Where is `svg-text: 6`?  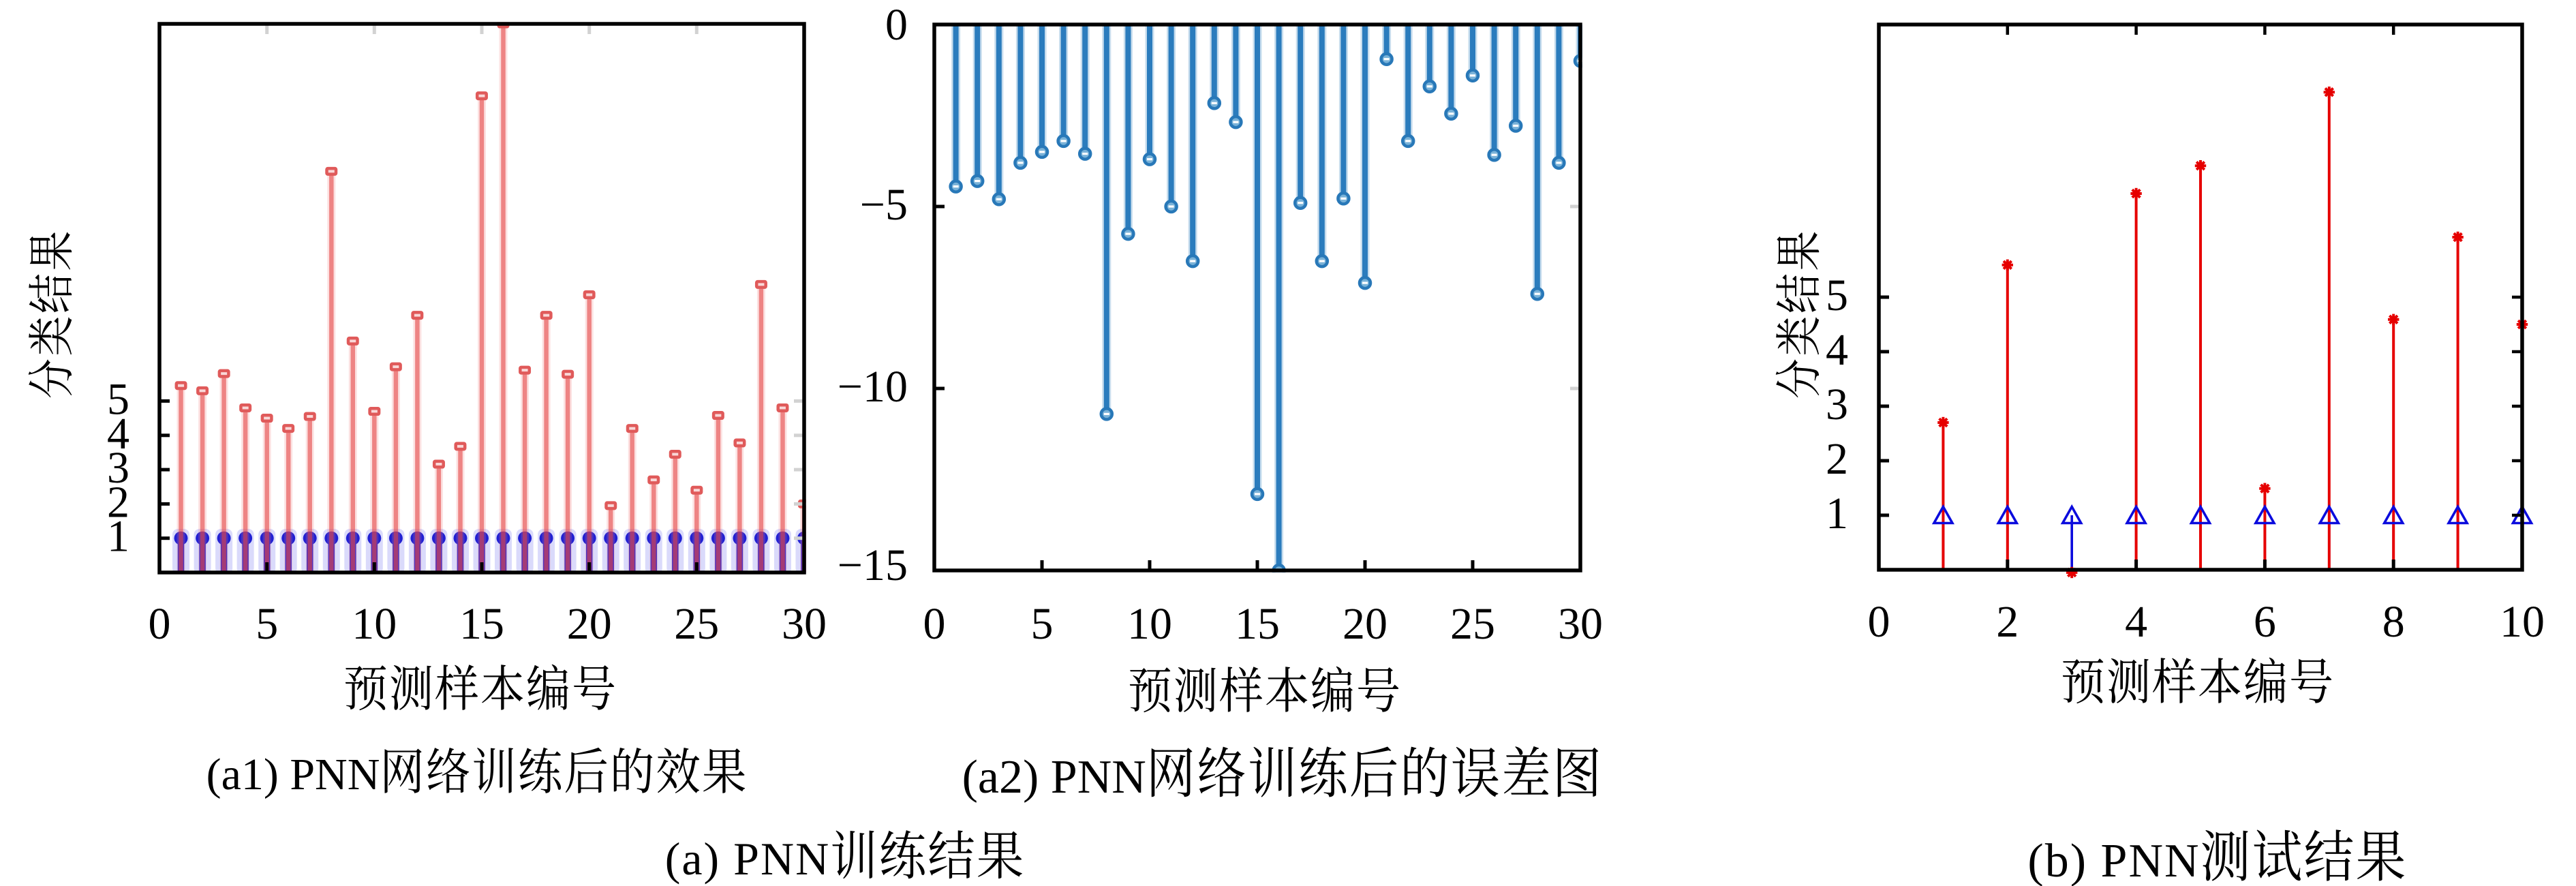
svg-text: 6 is located at coordinates (2265, 622).